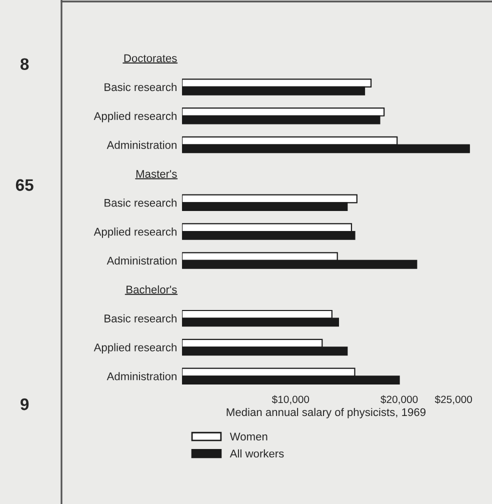 This screenshot has width=492, height=504. Describe the element at coordinates (291, 399) in the screenshot. I see `x-tick-label: $10,000` at that location.